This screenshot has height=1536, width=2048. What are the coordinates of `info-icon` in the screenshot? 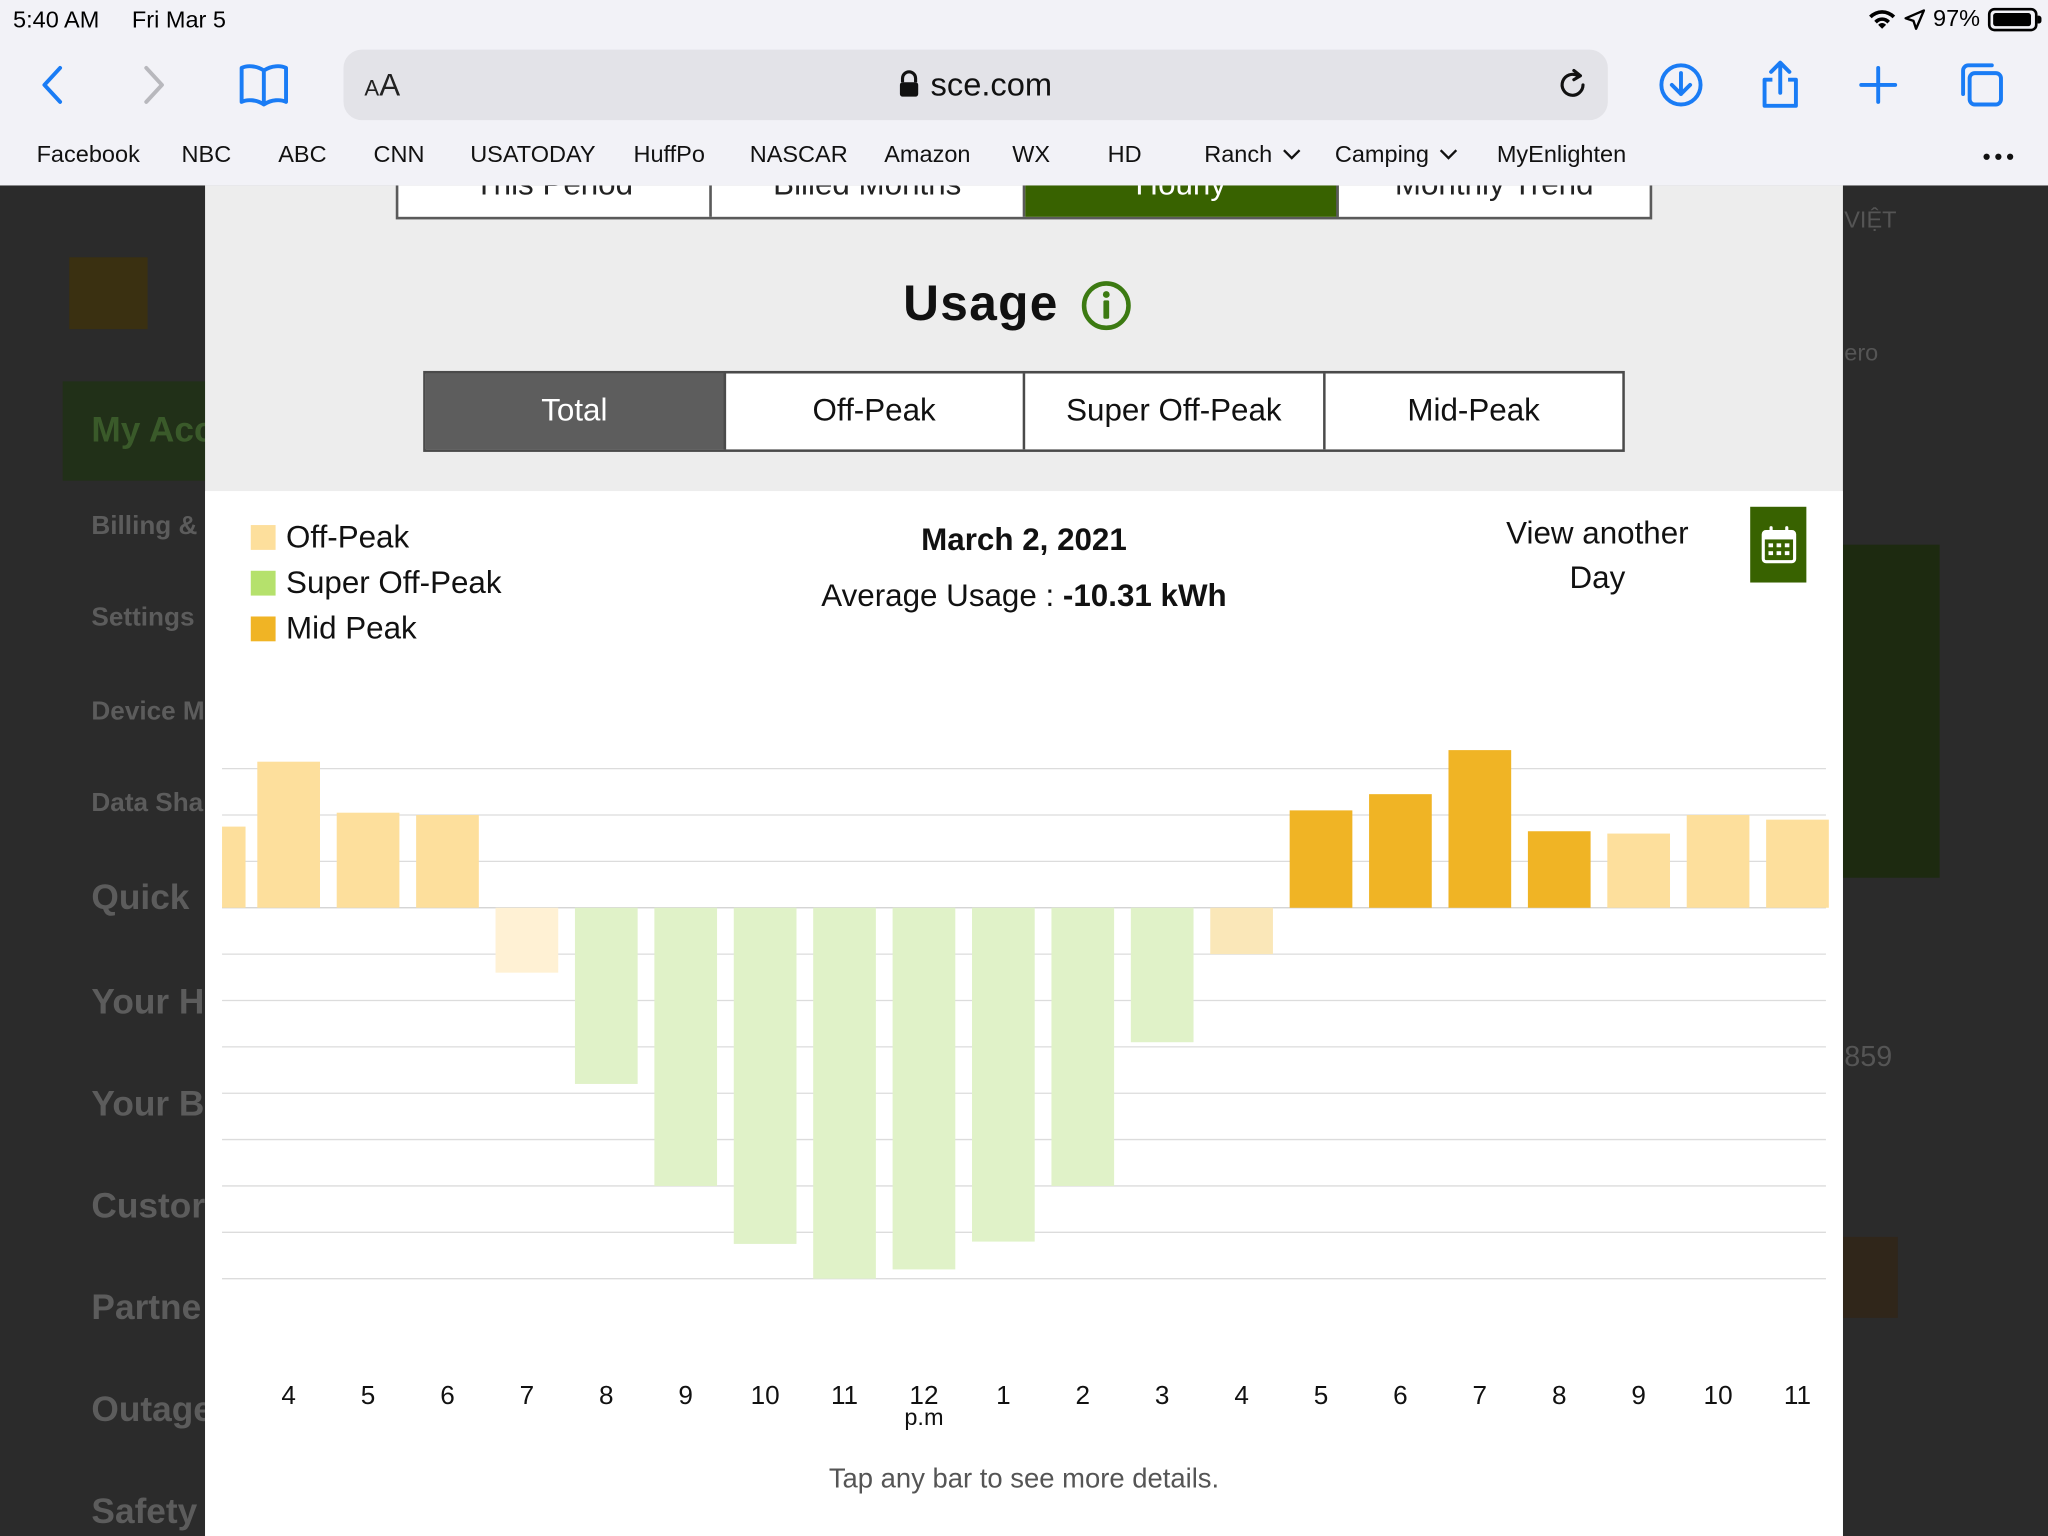 It's located at (1106, 306).